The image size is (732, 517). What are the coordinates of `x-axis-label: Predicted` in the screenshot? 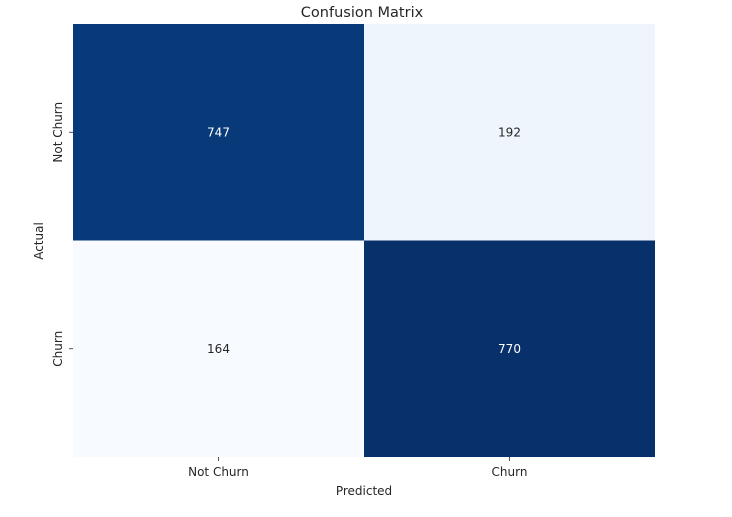 It's located at (364, 491).